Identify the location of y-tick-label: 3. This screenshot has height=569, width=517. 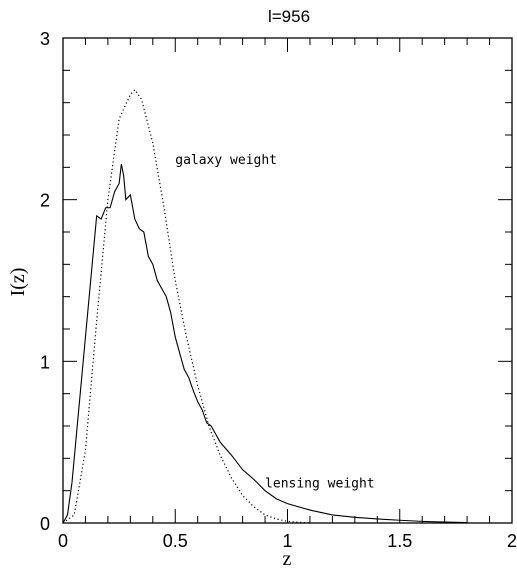
(45, 39).